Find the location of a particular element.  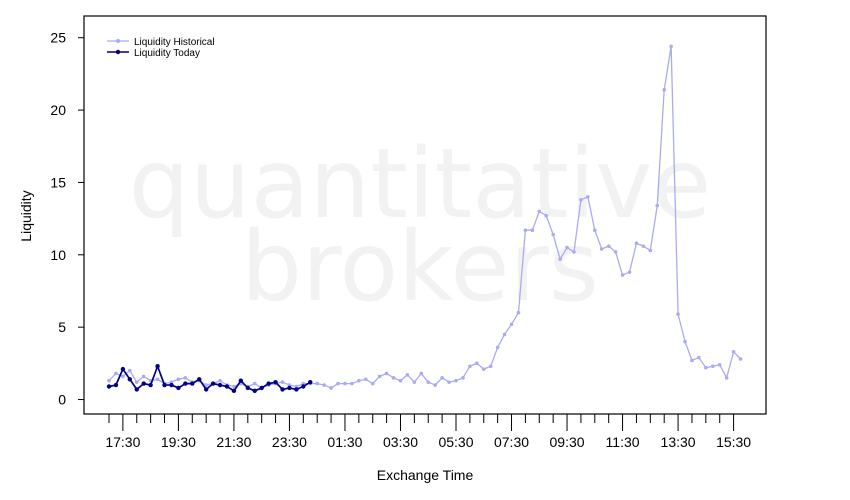

series-line is located at coordinates (209, 378).